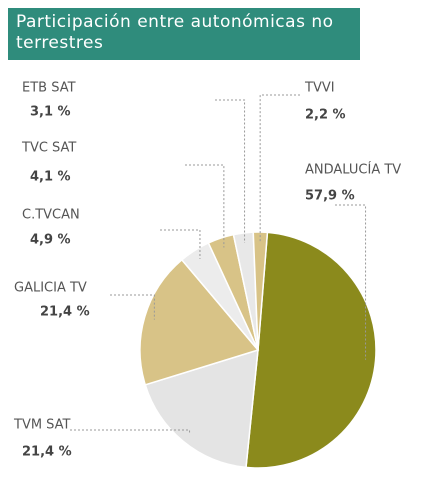 This screenshot has height=481, width=430. What do you see at coordinates (353, 170) in the screenshot?
I see `slice-label: ANDALUCÍA TV` at bounding box center [353, 170].